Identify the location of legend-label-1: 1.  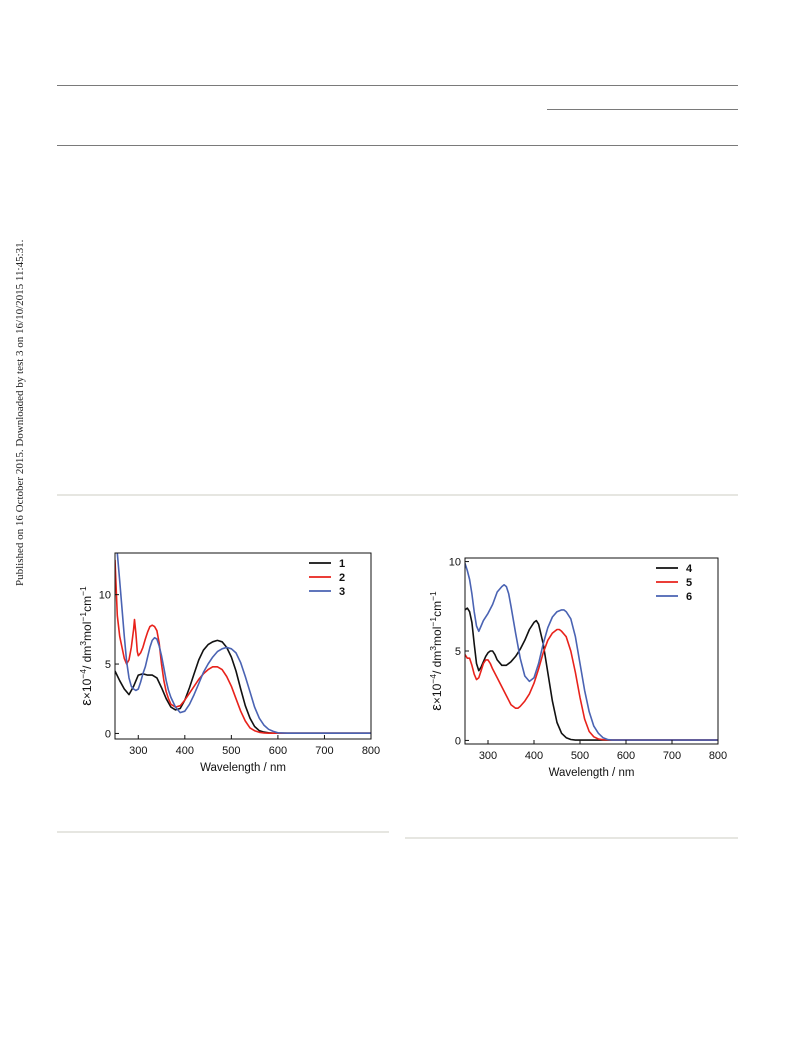
(342, 564).